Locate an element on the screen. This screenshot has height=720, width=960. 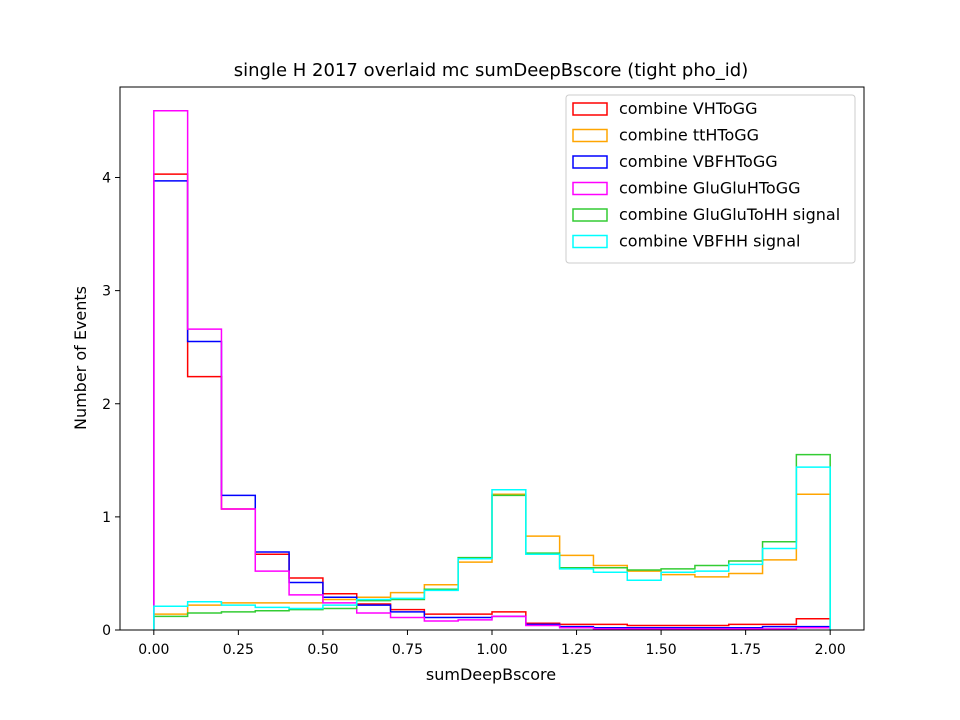
x-tick-label: 1.50 is located at coordinates (661, 650).